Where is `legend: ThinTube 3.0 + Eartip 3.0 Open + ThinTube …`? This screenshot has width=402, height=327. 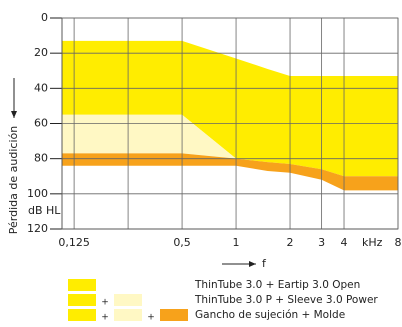
legend: ThinTube 3.0 + Eartip 3.0 Open + ThinTube … is located at coordinates (223, 301).